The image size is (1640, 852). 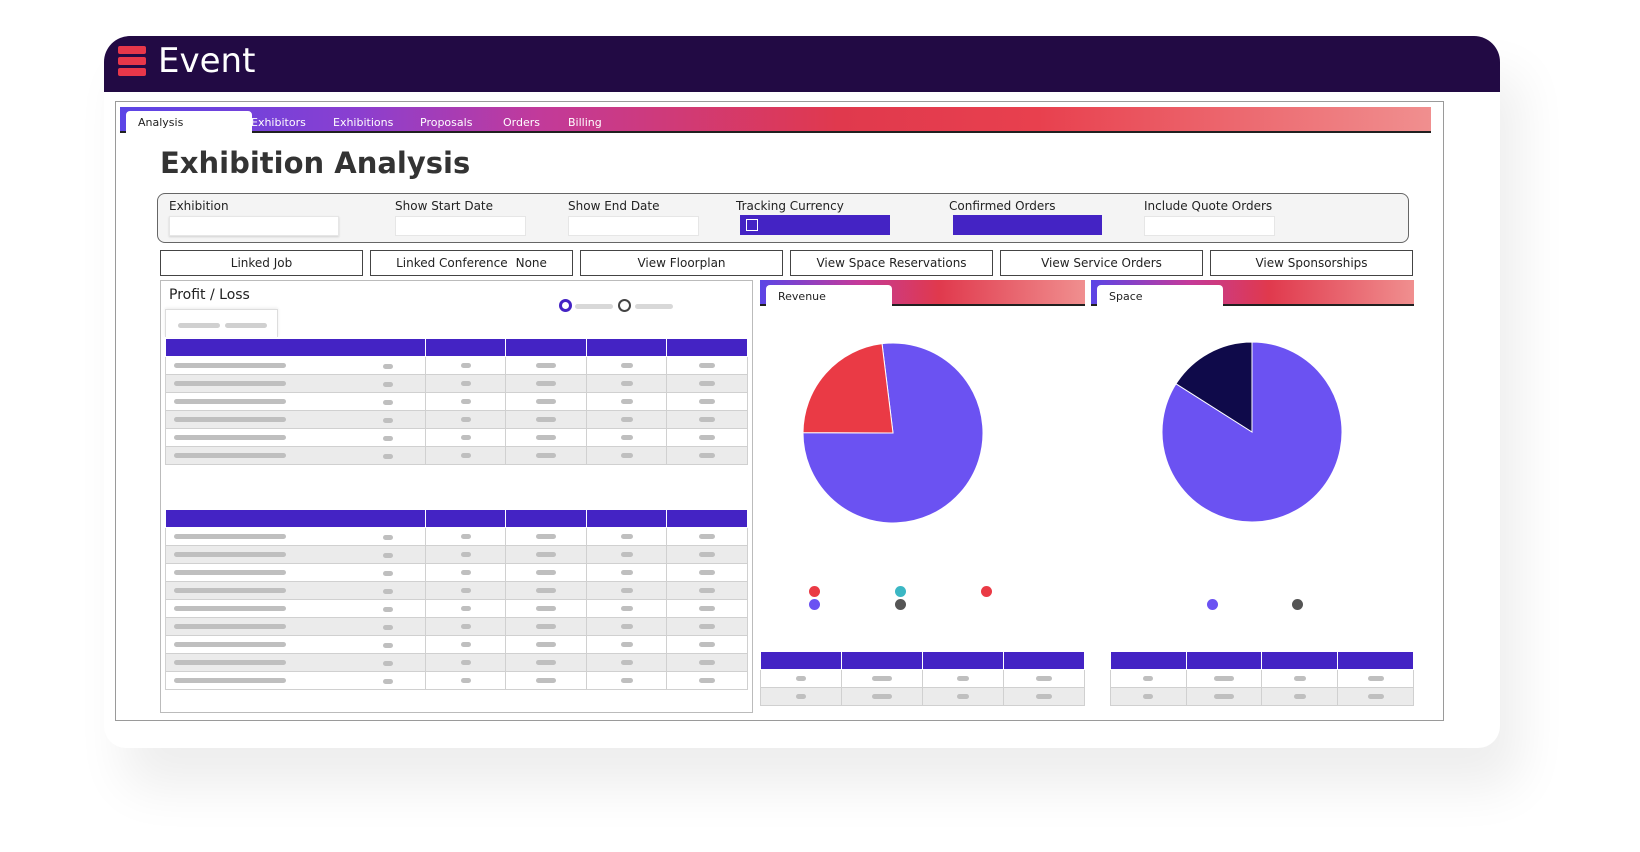 I want to click on profit-loss-title: Profit / Loss, so click(x=209, y=295).